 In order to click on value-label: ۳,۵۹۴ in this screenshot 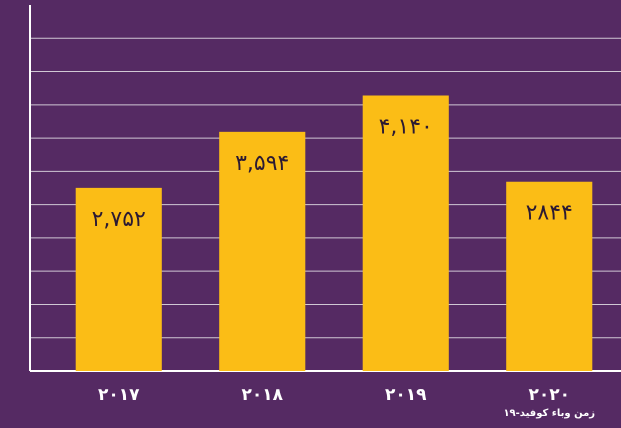, I will do `click(262, 163)`.